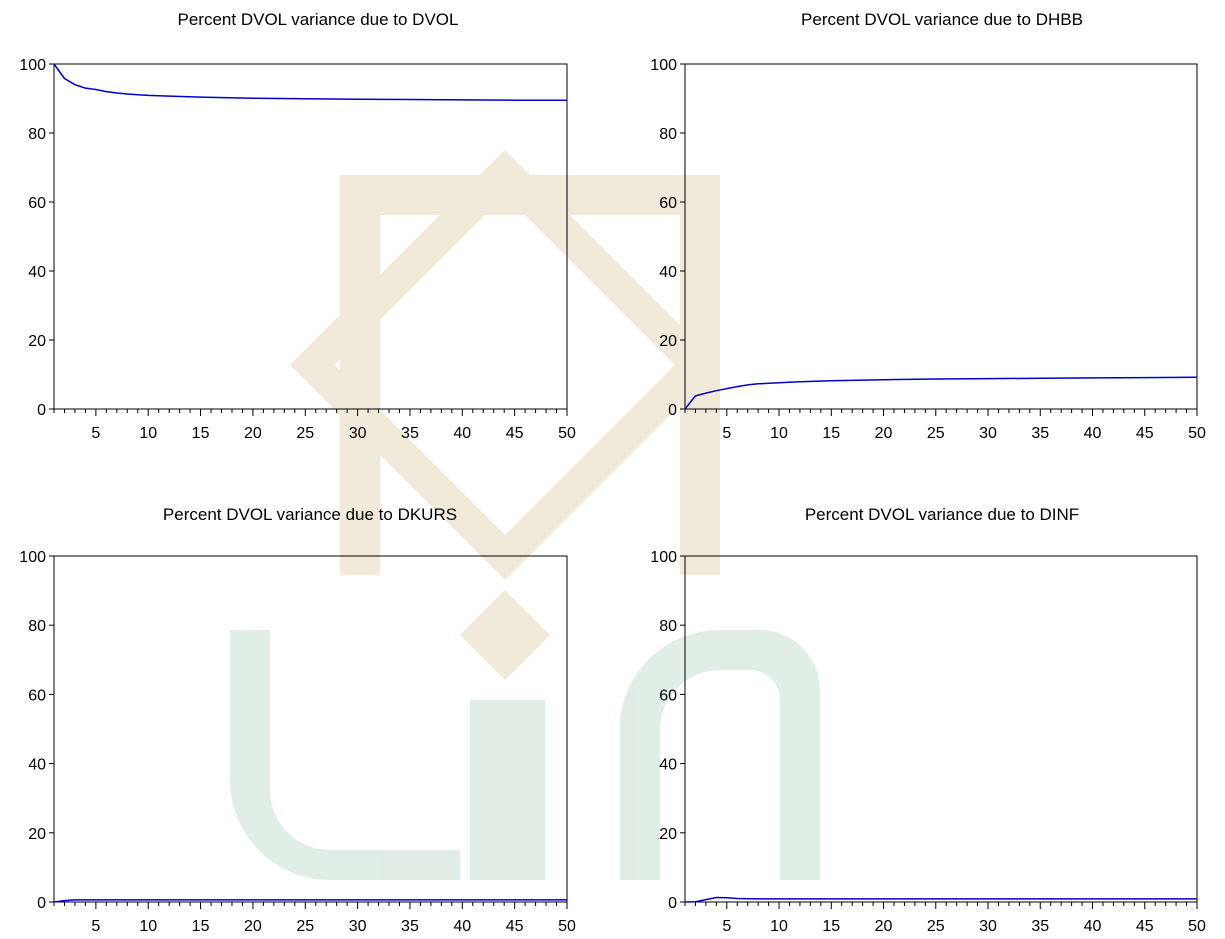 The width and height of the screenshot is (1225, 939). I want to click on y-tick-label-dhbb-40: 40, so click(668, 272).